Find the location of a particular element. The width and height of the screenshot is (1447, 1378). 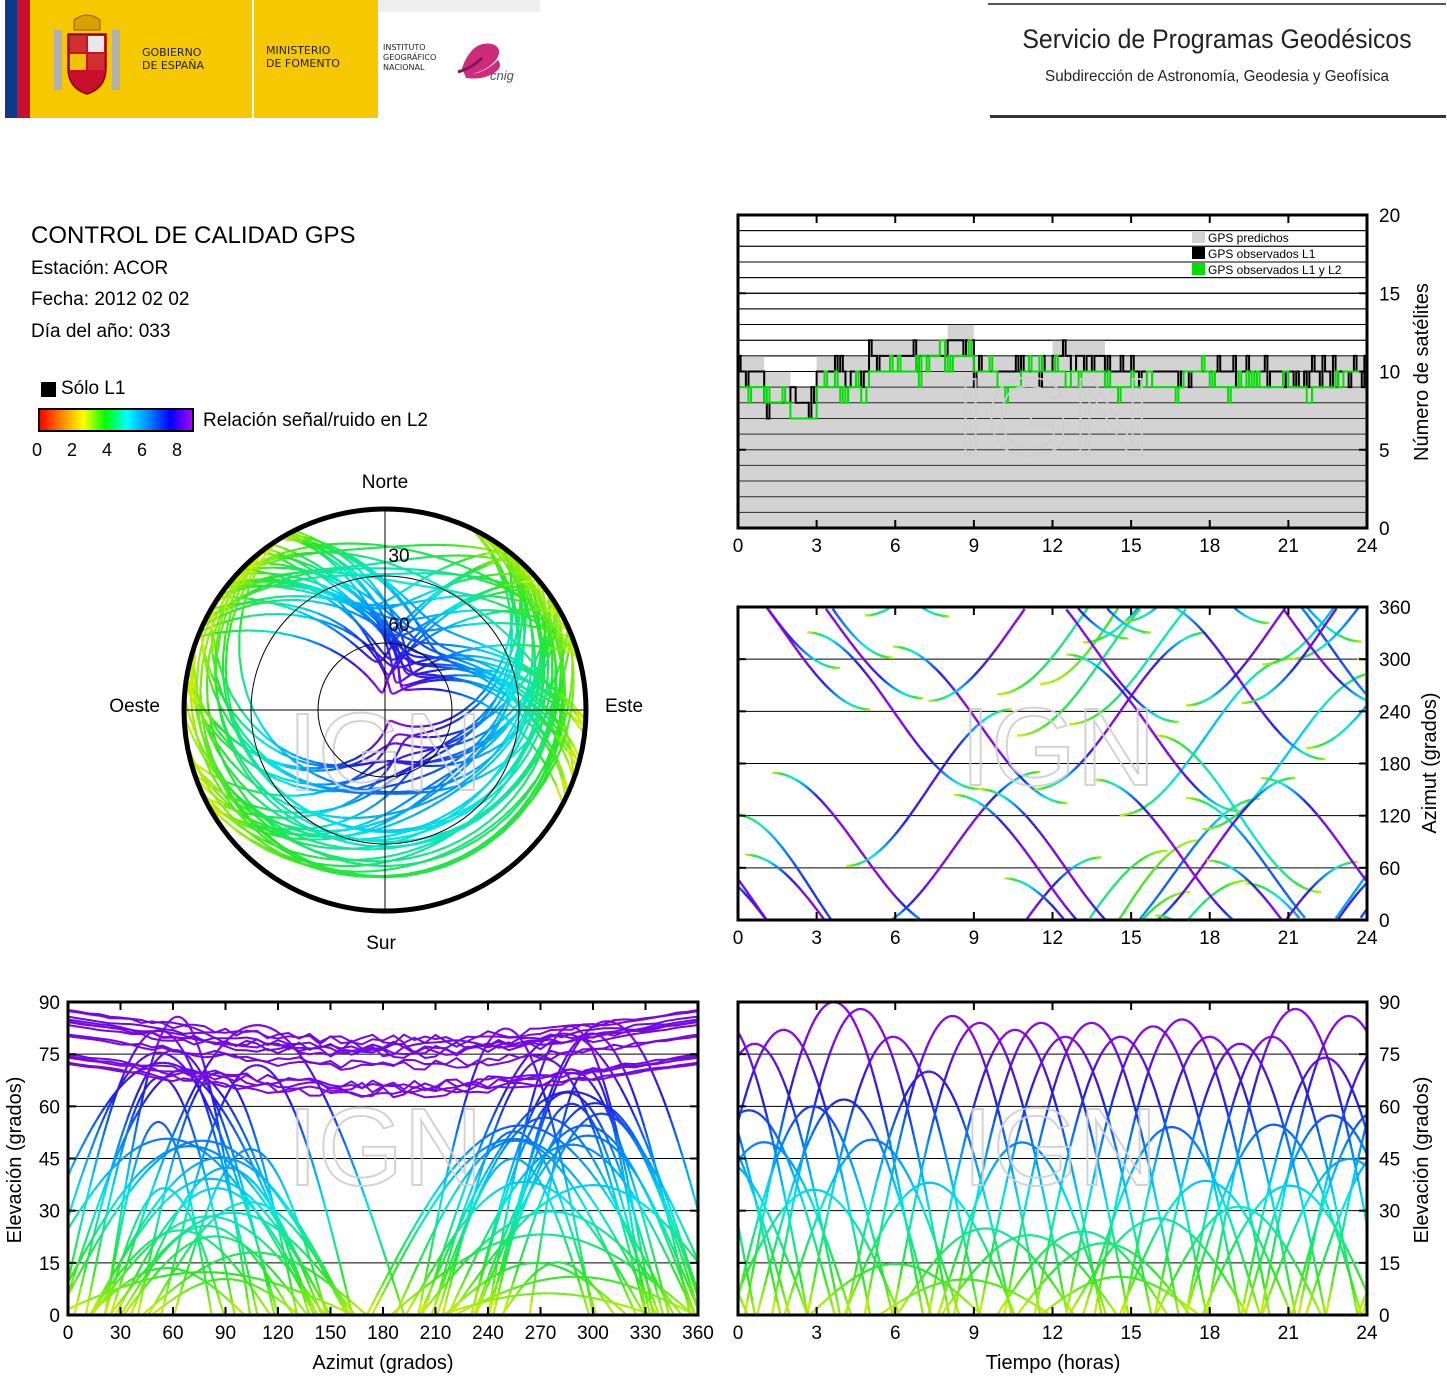

ign-logo-area is located at coordinates (459, 59).